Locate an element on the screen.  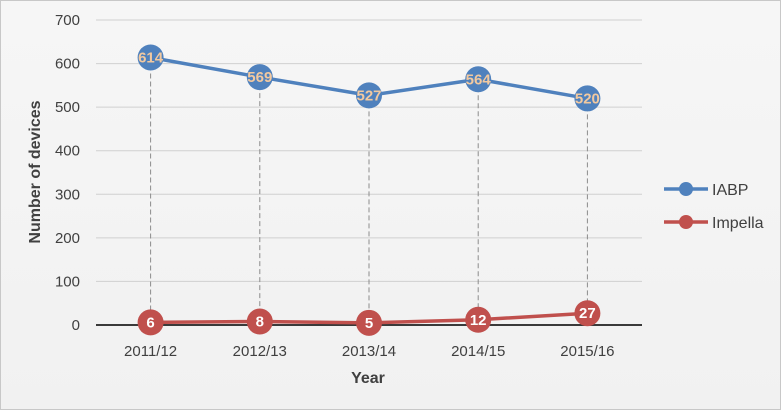
y-axis-title: Number of devices is located at coordinates (35, 171).